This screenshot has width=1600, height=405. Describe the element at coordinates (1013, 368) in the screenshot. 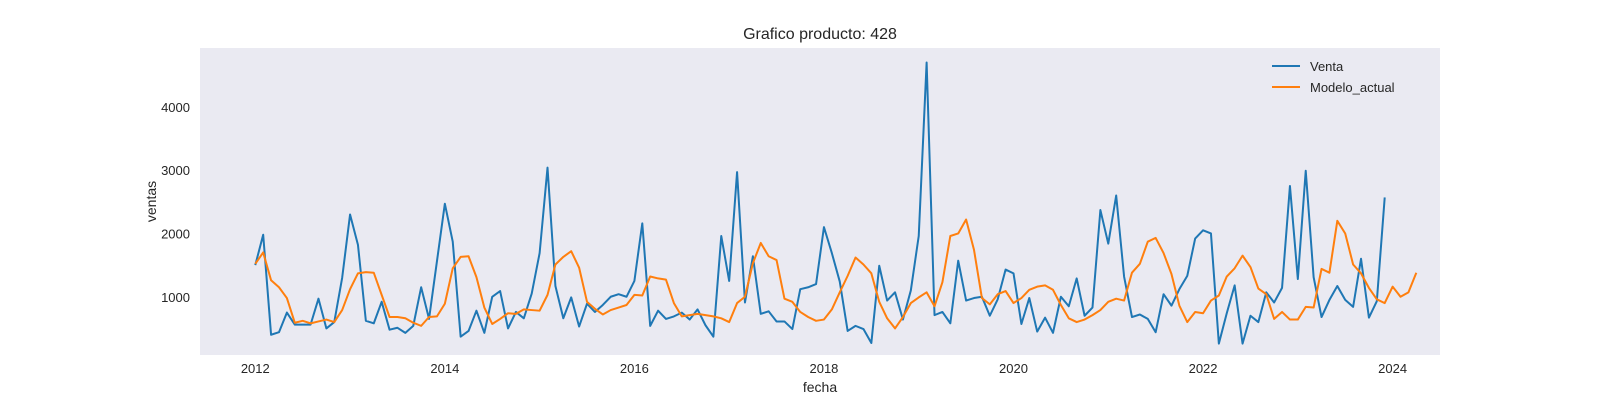

I see `x-tick-label: 2020` at that location.